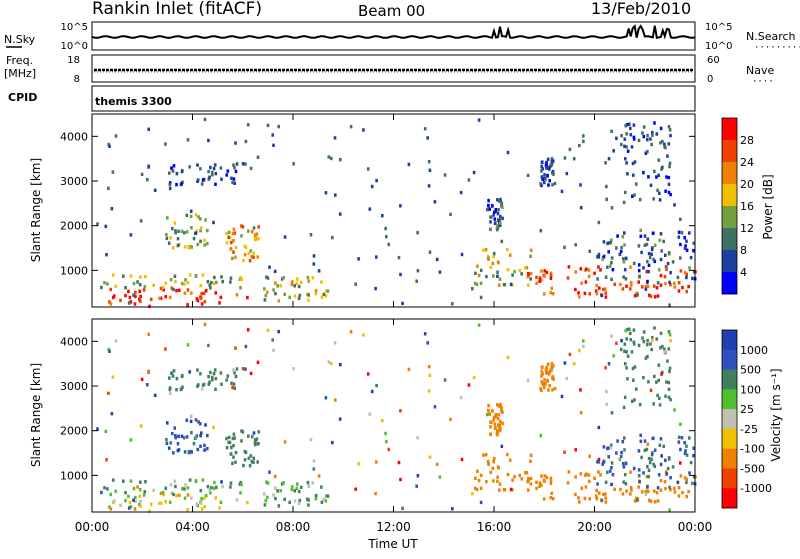  What do you see at coordinates (74, 475) in the screenshot?
I see `range-tick-label: 1000` at bounding box center [74, 475].